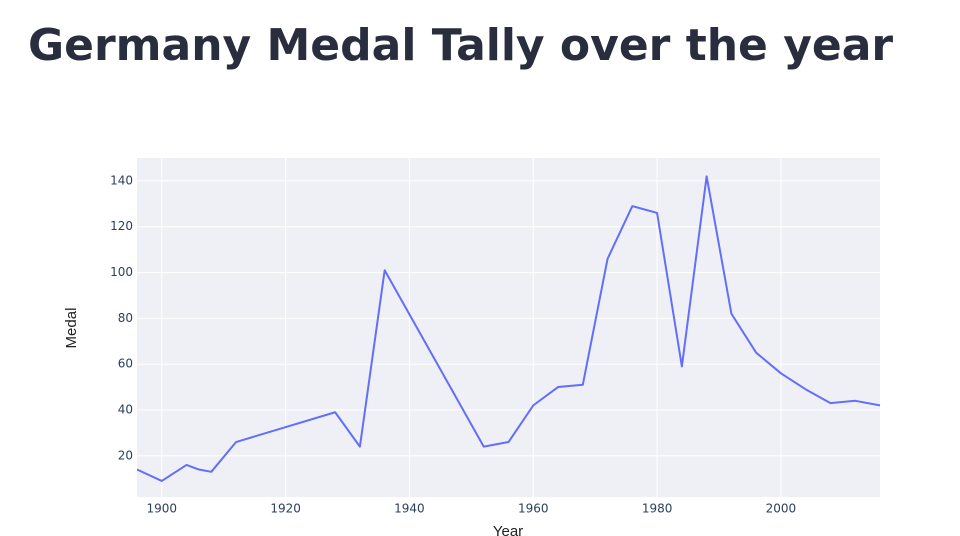  Describe the element at coordinates (125, 409) in the screenshot. I see `y-tick-label: 40` at that location.